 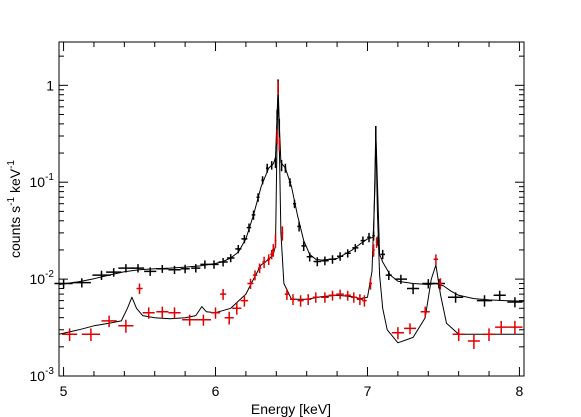 What do you see at coordinates (216, 391) in the screenshot?
I see `x-tick-label: 6` at bounding box center [216, 391].